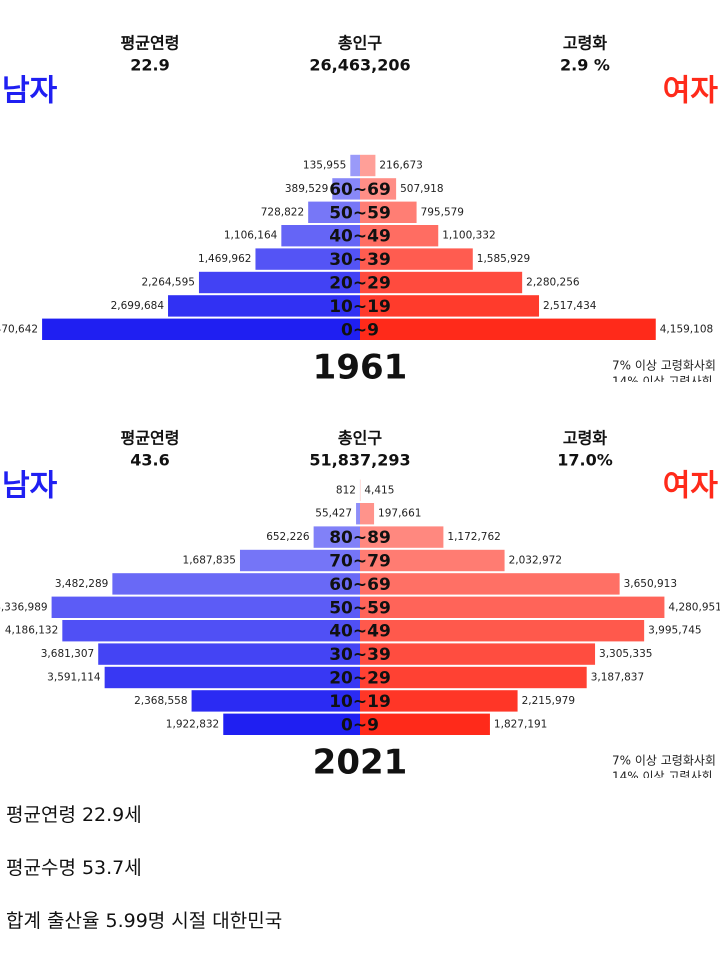  I want to click on value-label: 3,305,335, so click(625, 654).